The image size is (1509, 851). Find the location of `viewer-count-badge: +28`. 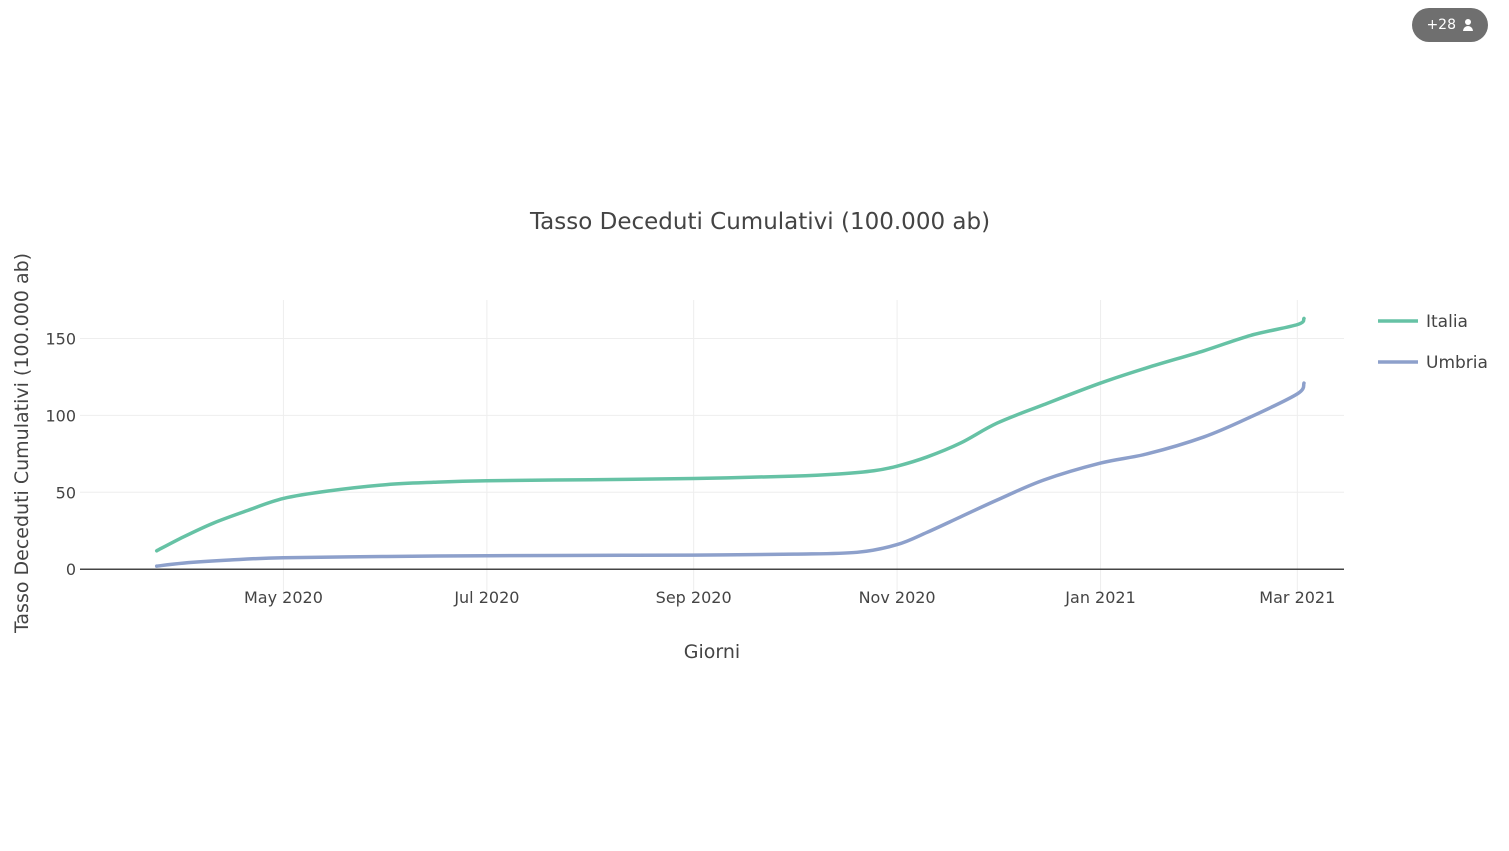

viewer-count-badge: +28 is located at coordinates (1450, 25).